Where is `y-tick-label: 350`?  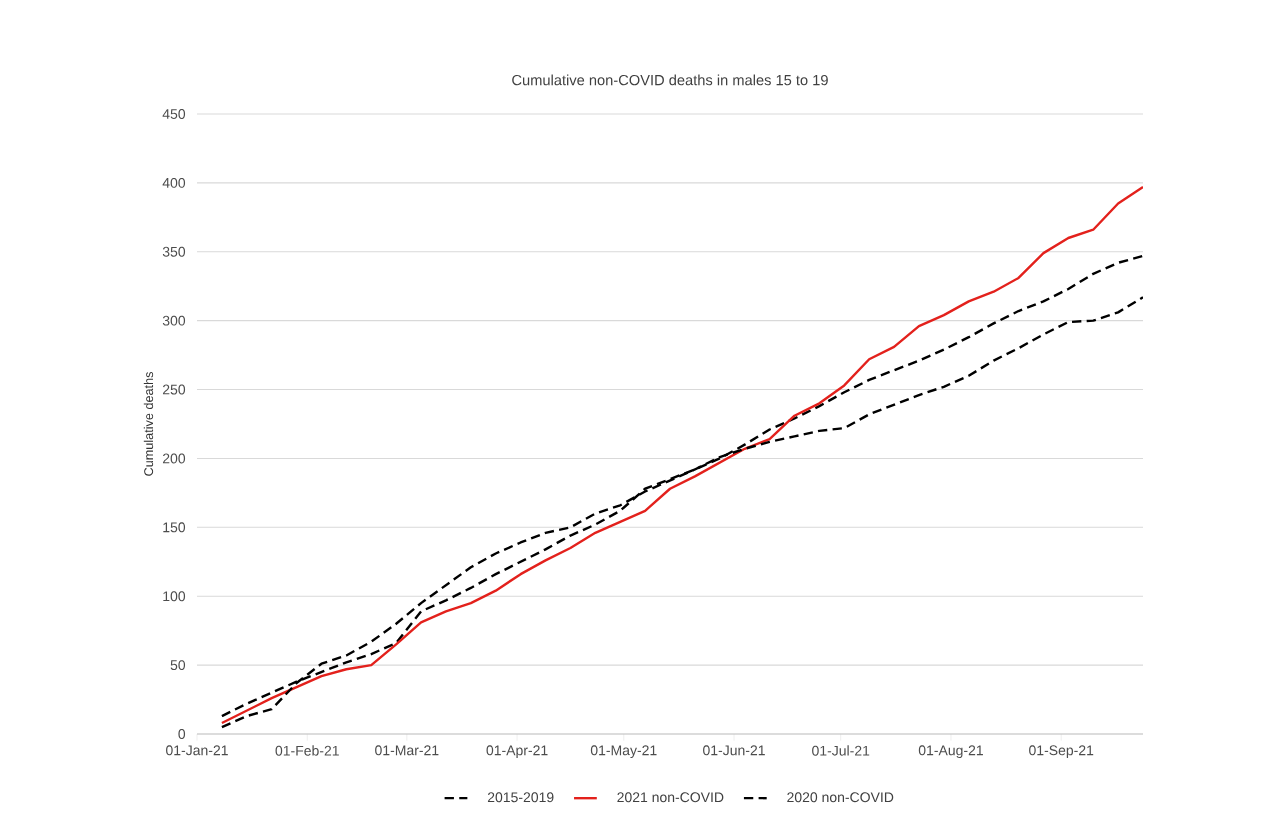 y-tick-label: 350 is located at coordinates (174, 251).